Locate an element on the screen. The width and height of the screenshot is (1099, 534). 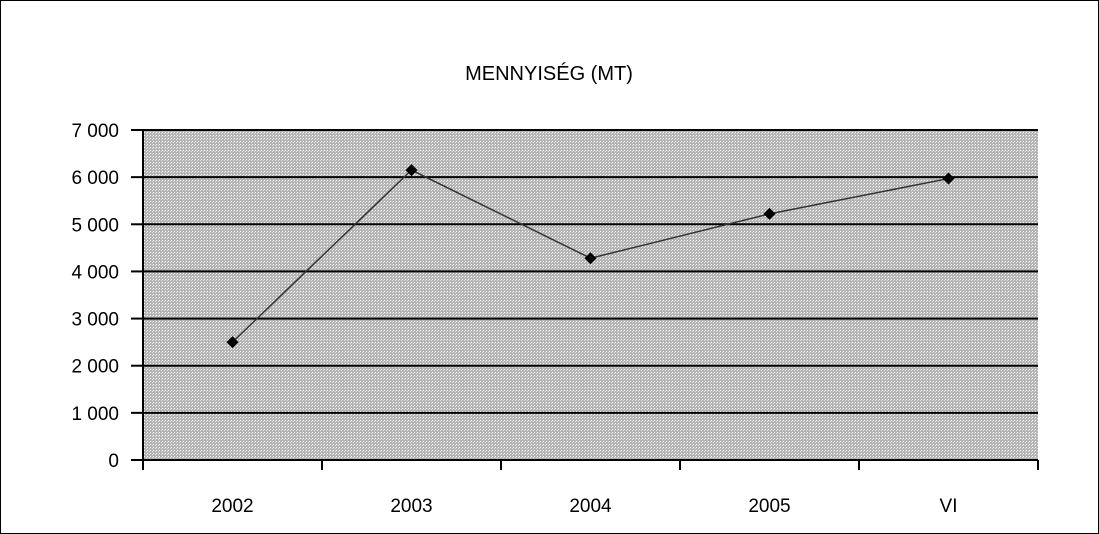
x-tick-label: 2002 is located at coordinates (232, 506).